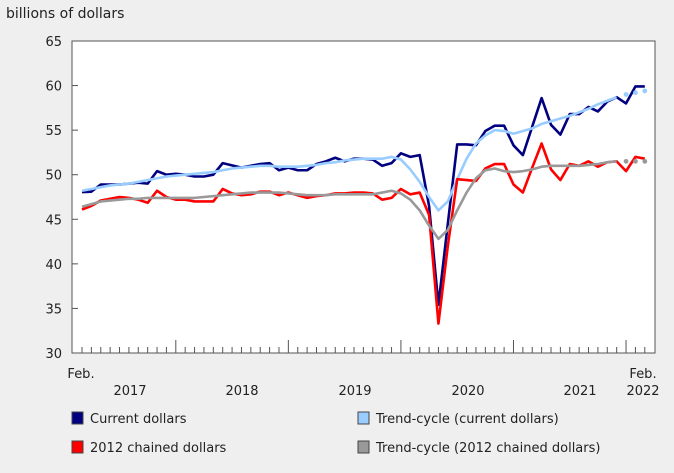 The width and height of the screenshot is (674, 473). I want to click on legend-label: Trend-cycle (current dollars), so click(467, 419).